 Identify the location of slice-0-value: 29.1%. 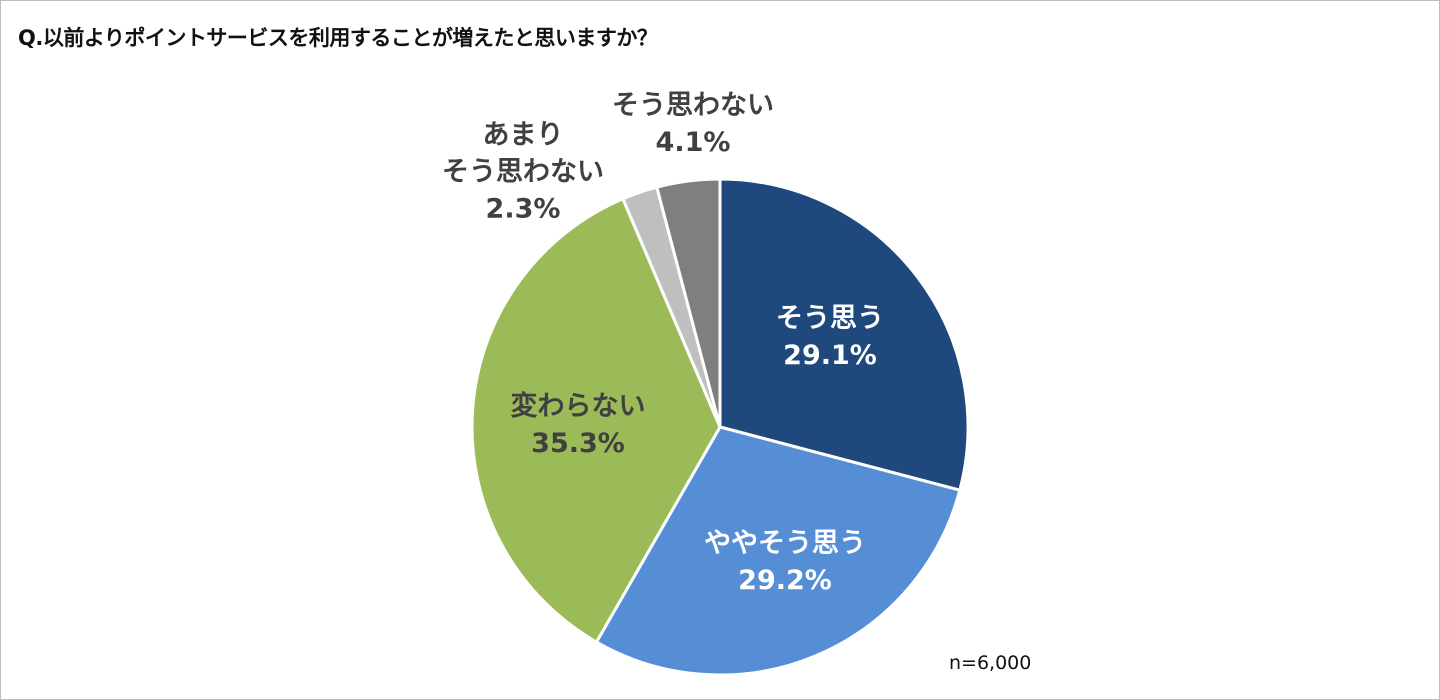
(830, 355).